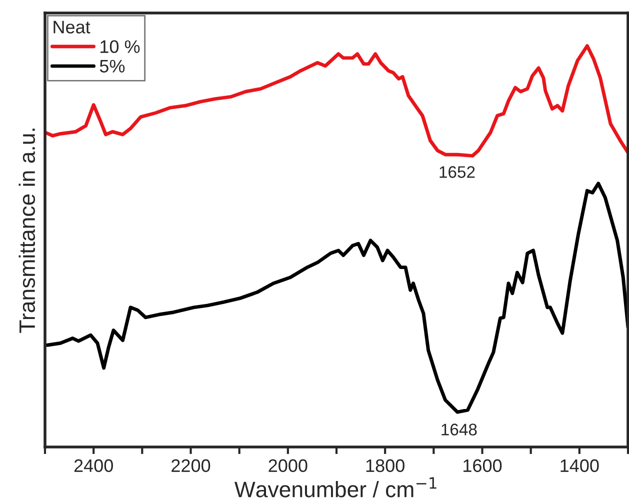  I want to click on x-axis-title: Wavenumber / cm$^{−1}$, so click(335, 487).